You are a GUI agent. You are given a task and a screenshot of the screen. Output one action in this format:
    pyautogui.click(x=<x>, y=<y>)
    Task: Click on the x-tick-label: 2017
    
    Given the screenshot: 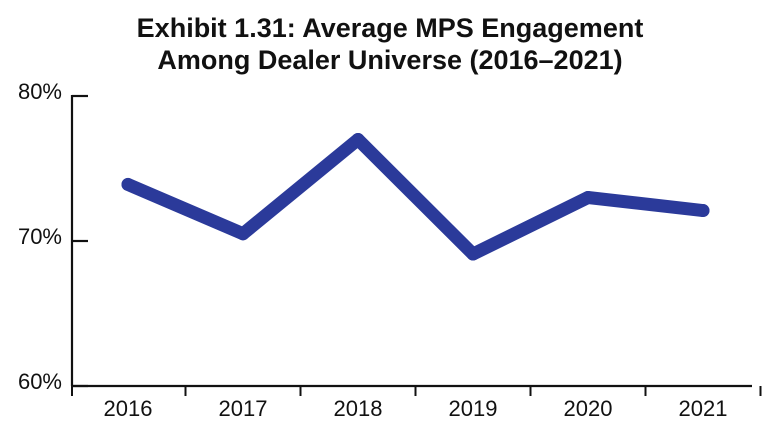 What is the action you would take?
    pyautogui.click(x=243, y=408)
    